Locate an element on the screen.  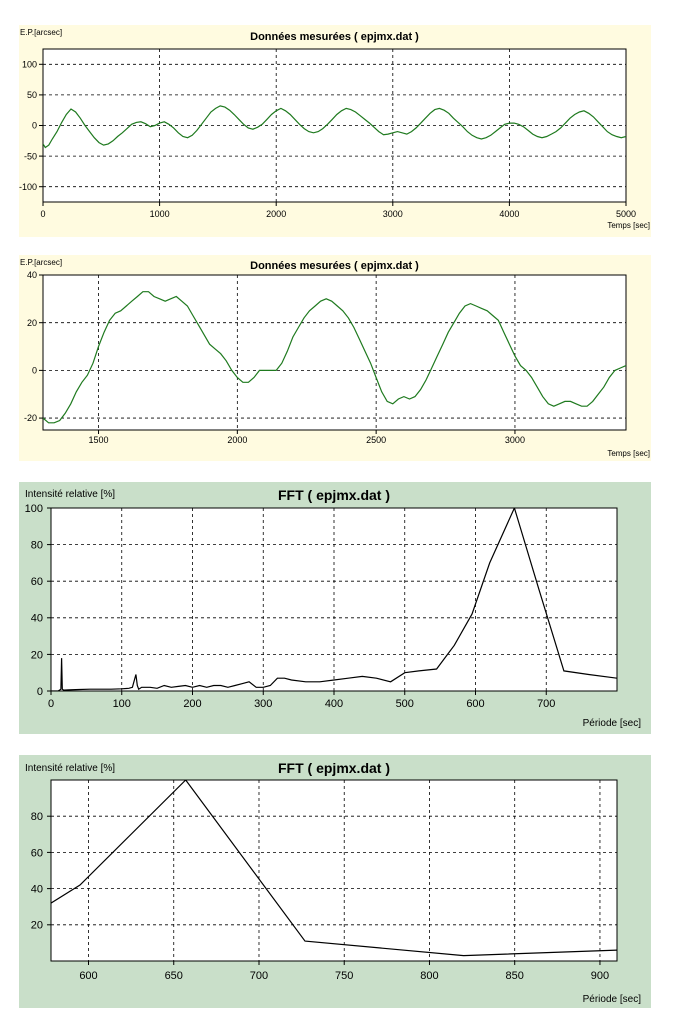
y-tick-label: -50 is located at coordinates (30, 156).